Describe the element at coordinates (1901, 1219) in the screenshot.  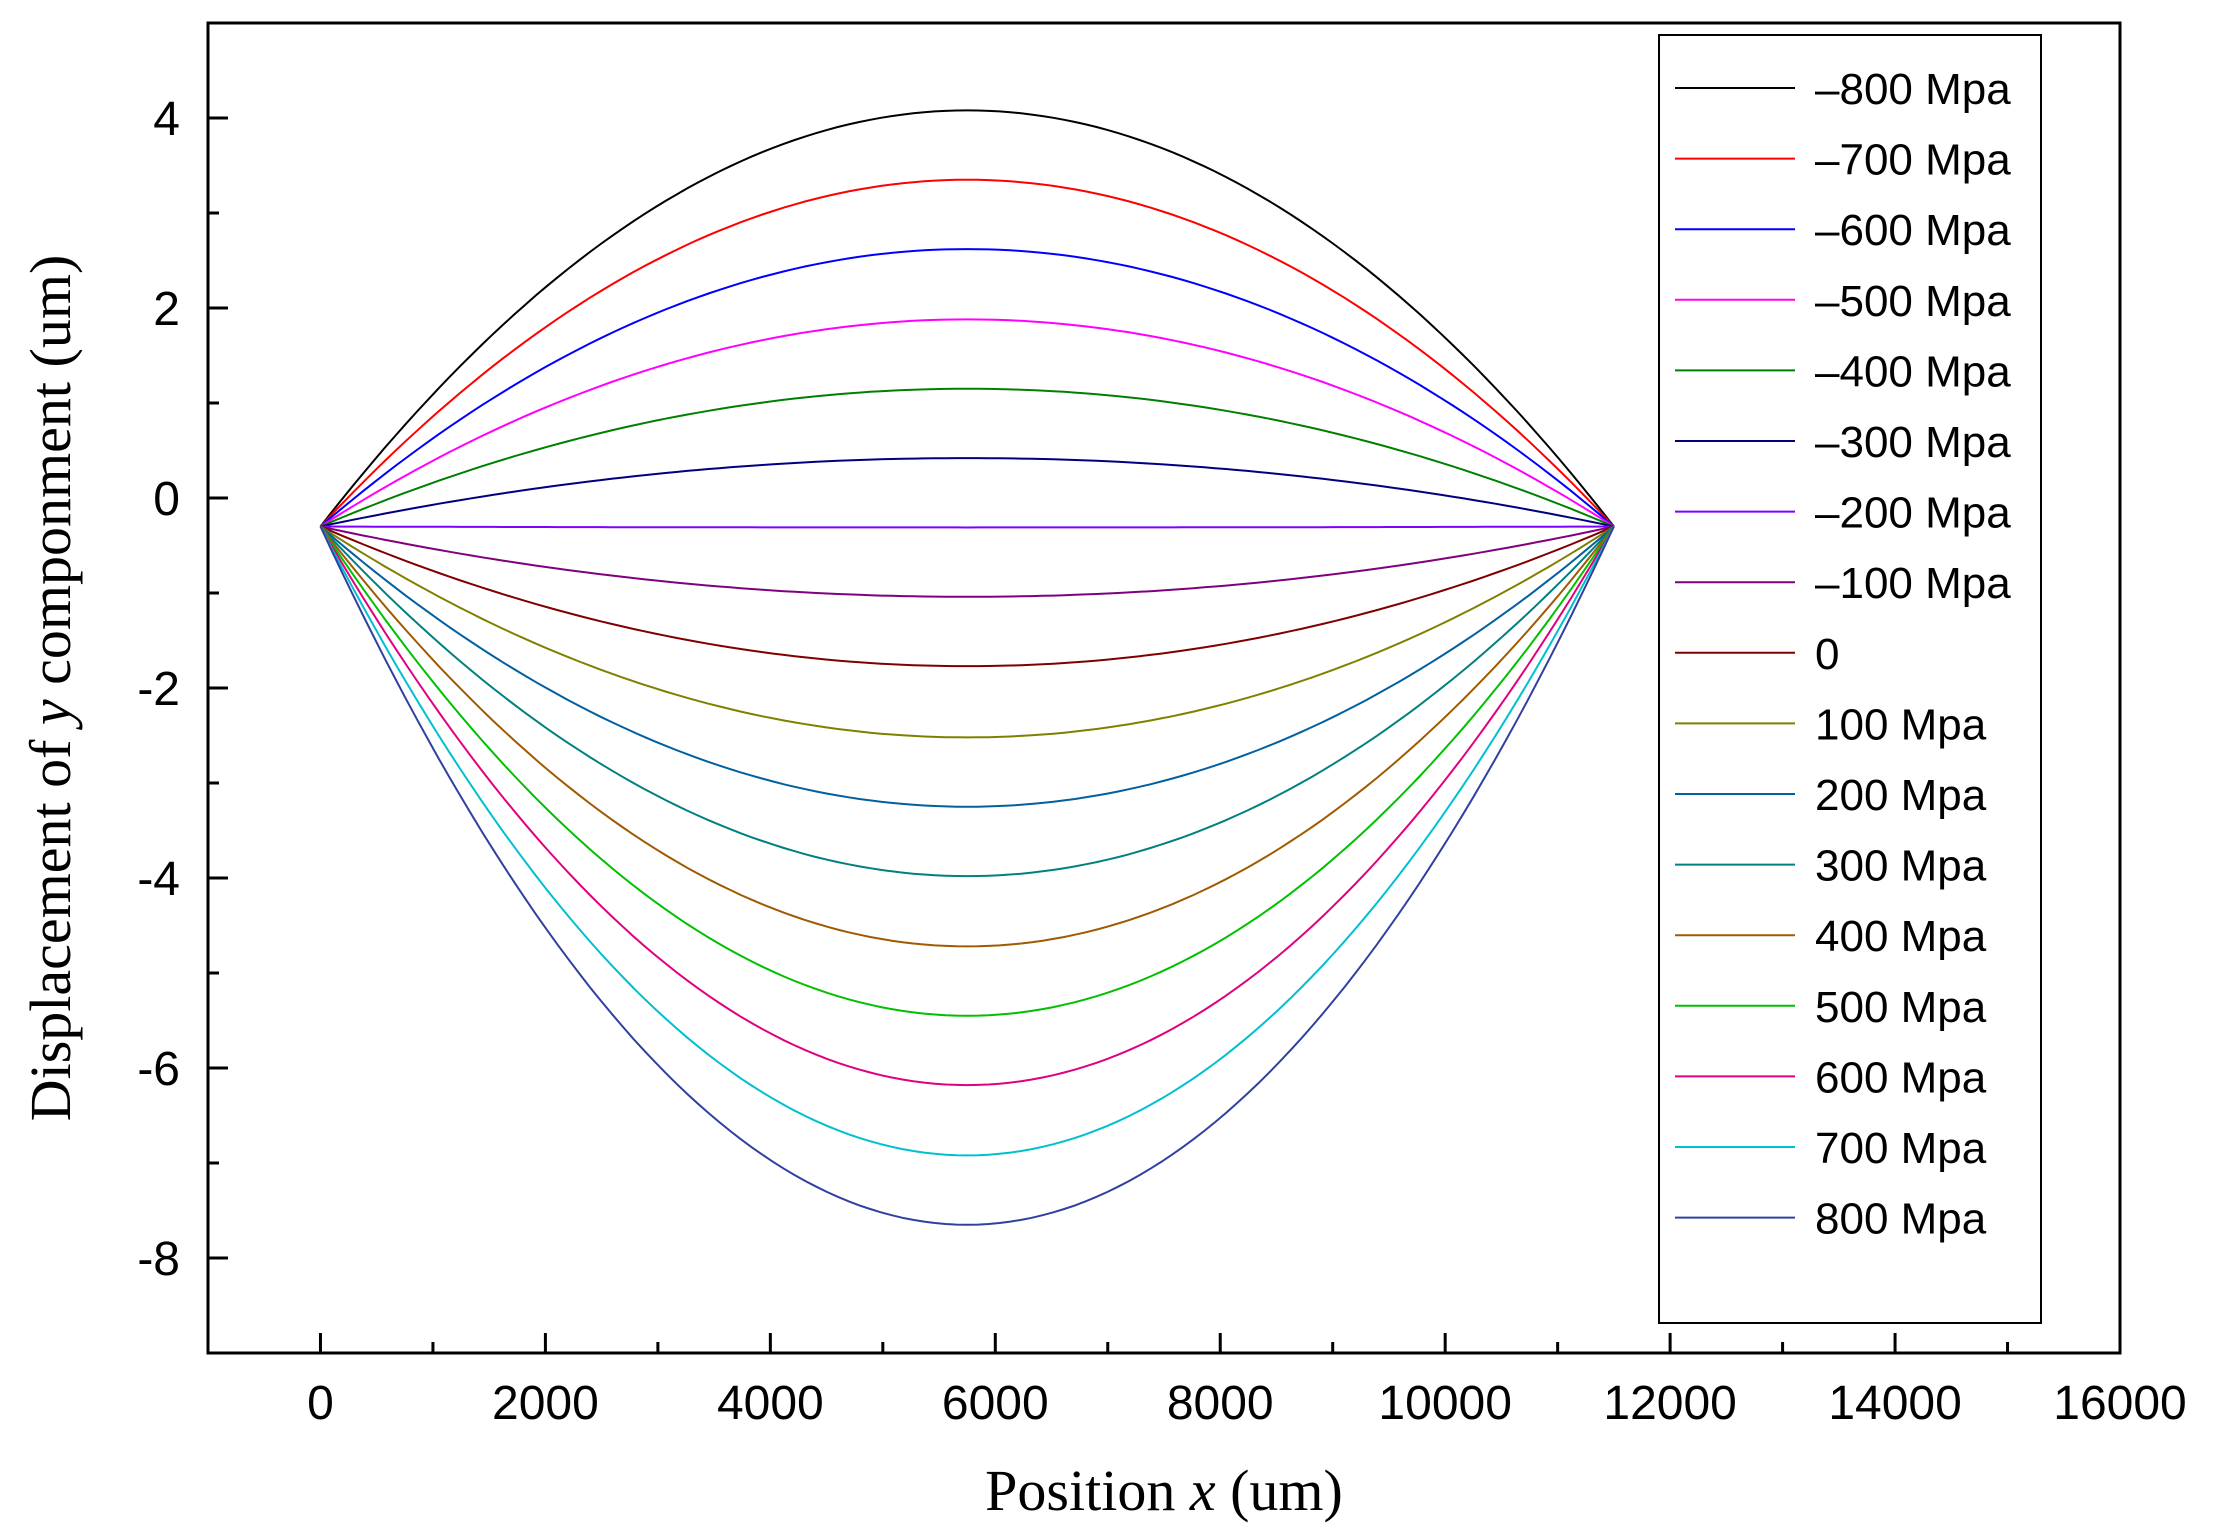
I see `legend-label: 800 Mpa` at that location.